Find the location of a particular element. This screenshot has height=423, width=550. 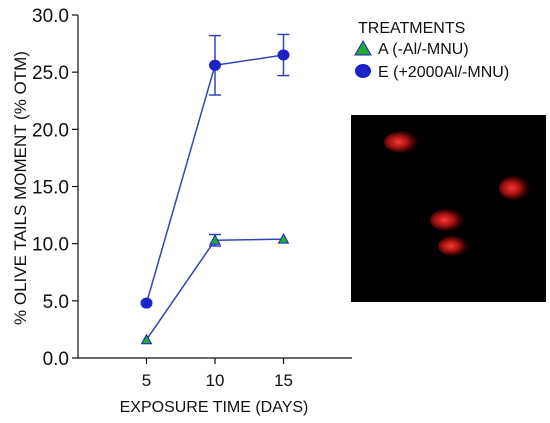

y-tick-label: 10.0 is located at coordinates (50, 245).